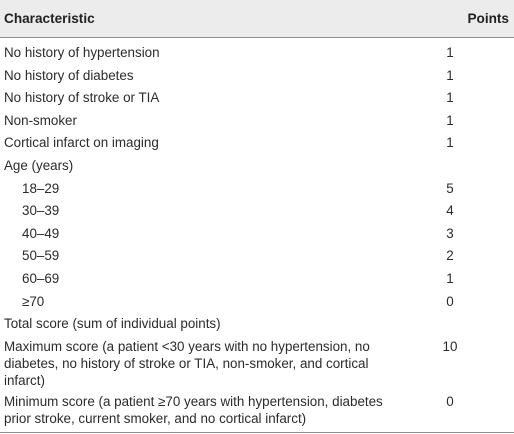 Image resolution: width=514 pixels, height=434 pixels. What do you see at coordinates (257, 142) in the screenshot?
I see `table-row: Cortical infarct on imaging 1` at bounding box center [257, 142].